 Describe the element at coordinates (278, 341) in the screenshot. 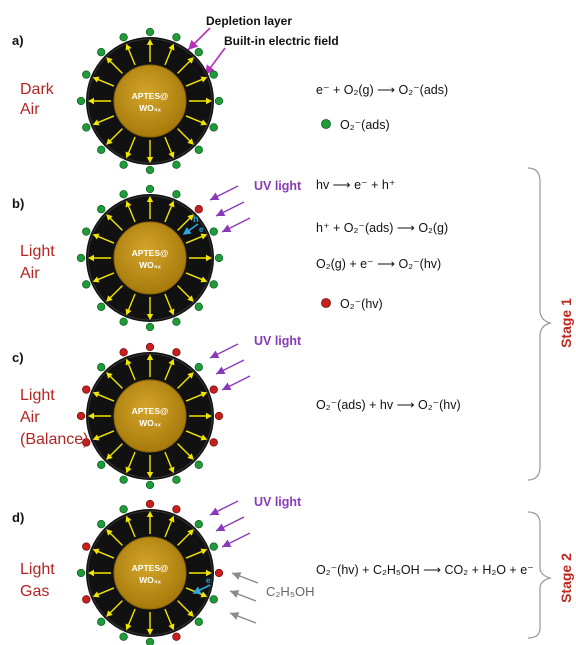

I see `uv-label-c: UV light` at that location.